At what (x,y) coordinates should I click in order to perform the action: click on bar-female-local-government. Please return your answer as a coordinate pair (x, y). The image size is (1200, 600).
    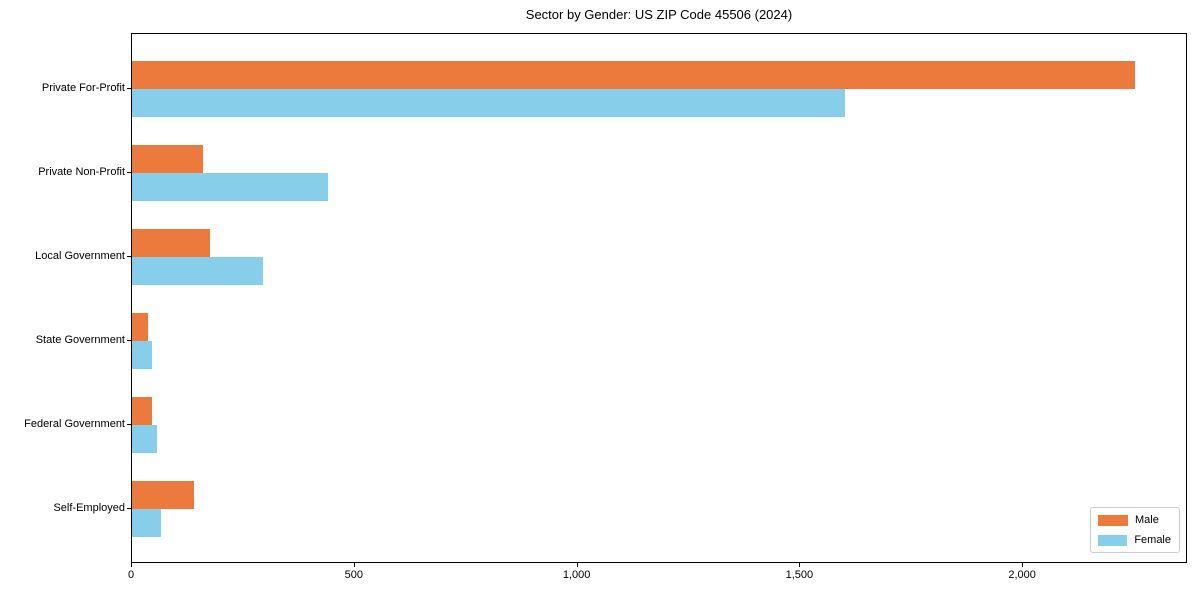
    Looking at the image, I should click on (198, 271).